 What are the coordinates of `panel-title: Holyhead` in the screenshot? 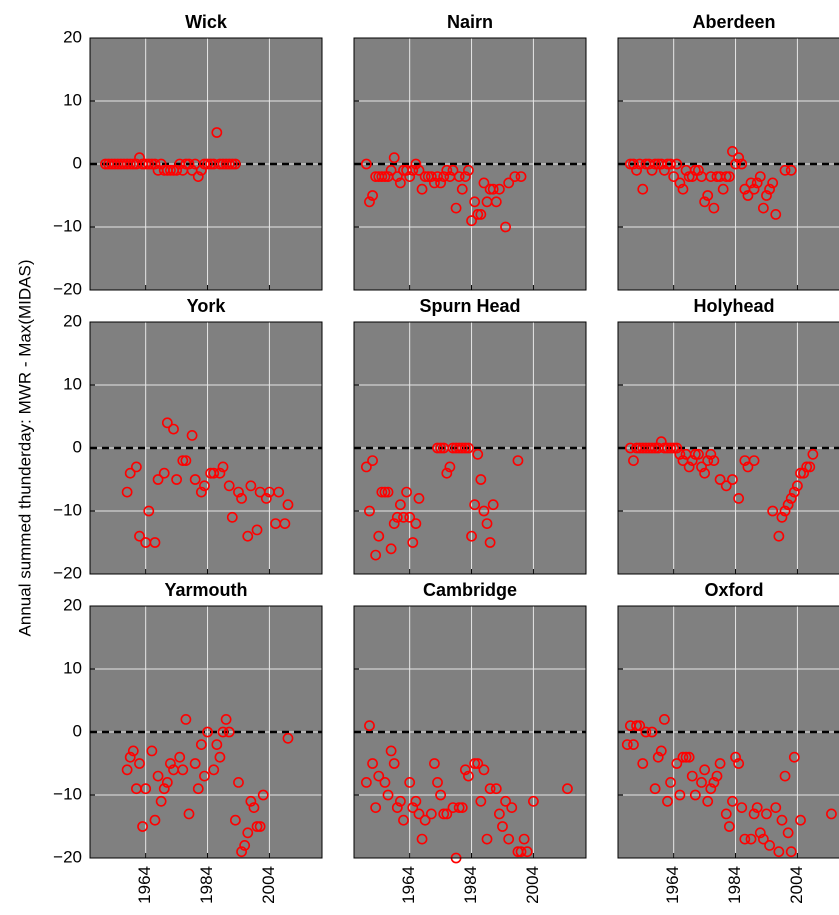 It's located at (733, 306).